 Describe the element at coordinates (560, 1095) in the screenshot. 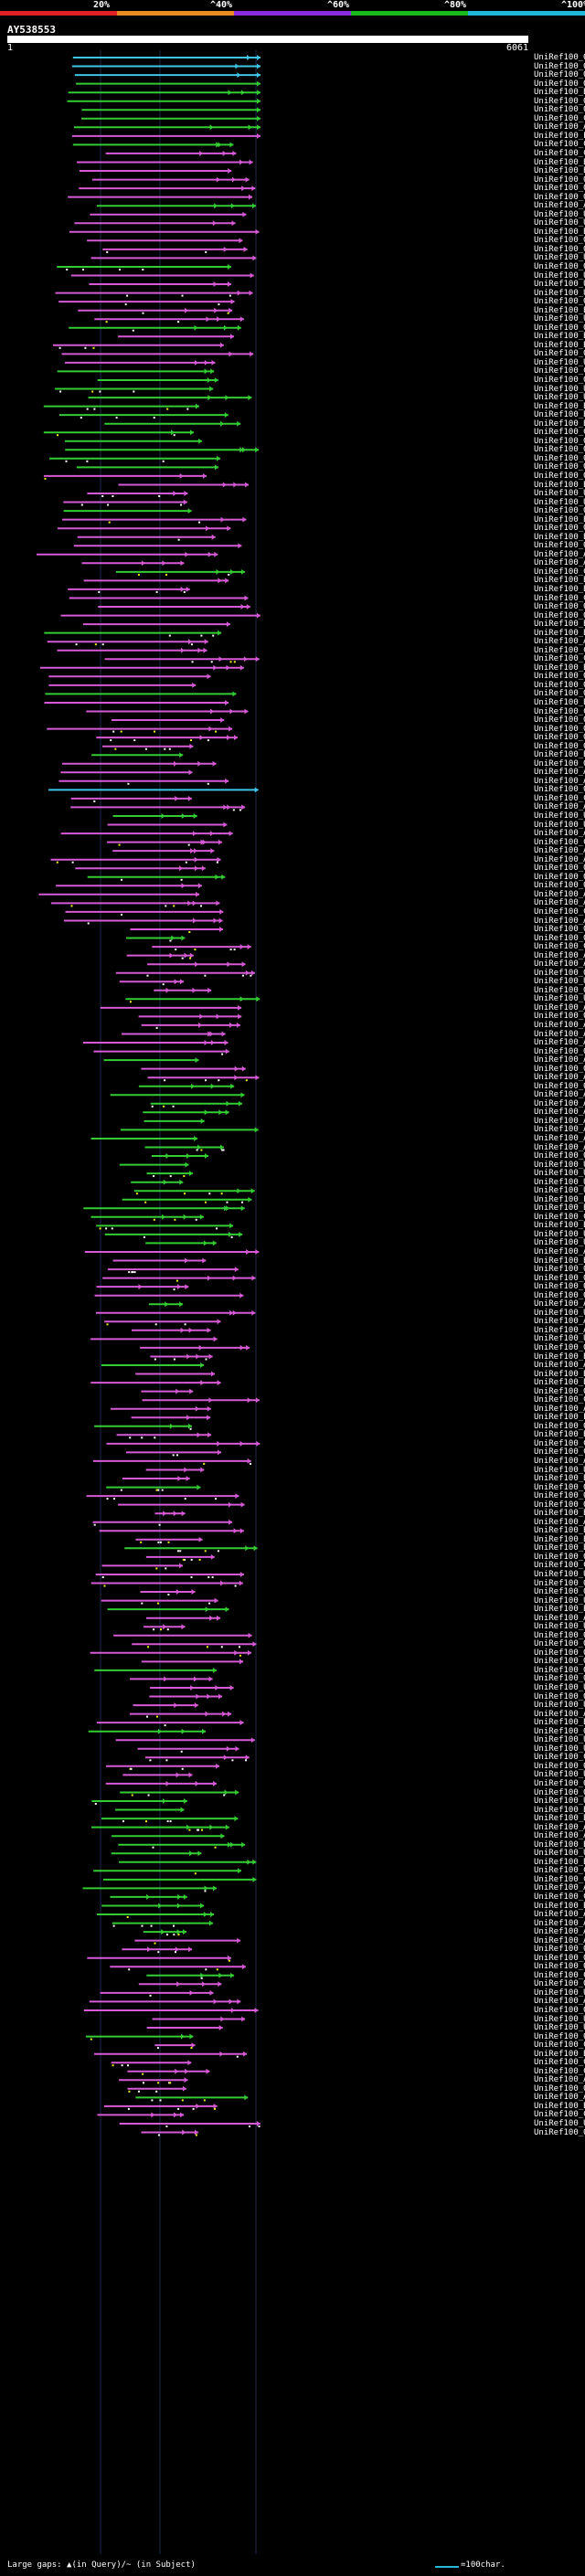

I see `hit-label: UniRef100_A6ZIU3` at that location.